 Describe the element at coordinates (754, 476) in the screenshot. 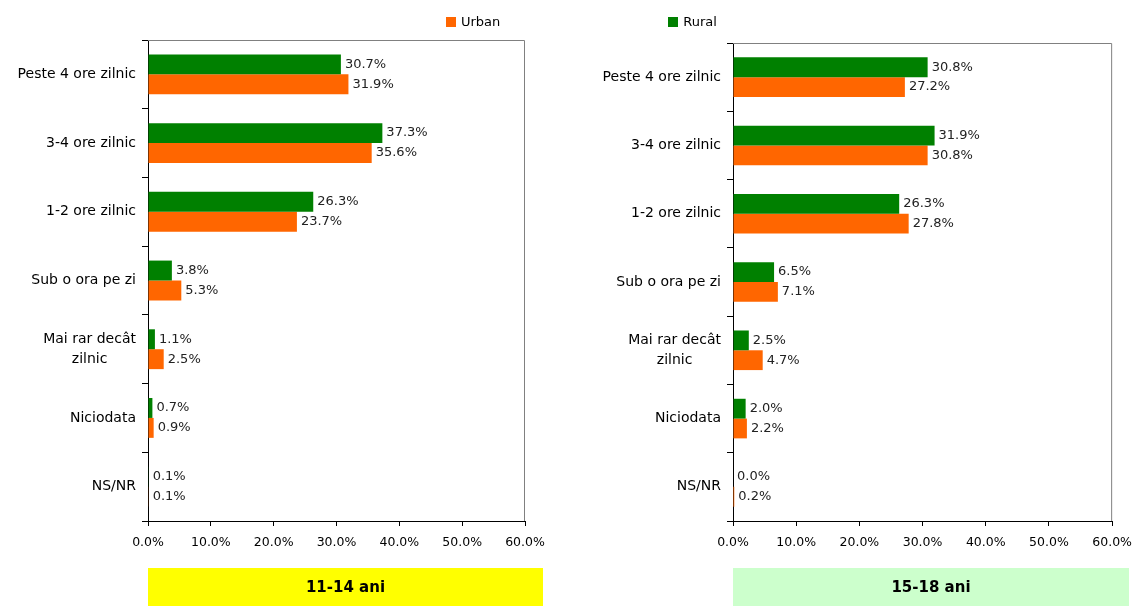

I see `data-label: 0.0%` at that location.